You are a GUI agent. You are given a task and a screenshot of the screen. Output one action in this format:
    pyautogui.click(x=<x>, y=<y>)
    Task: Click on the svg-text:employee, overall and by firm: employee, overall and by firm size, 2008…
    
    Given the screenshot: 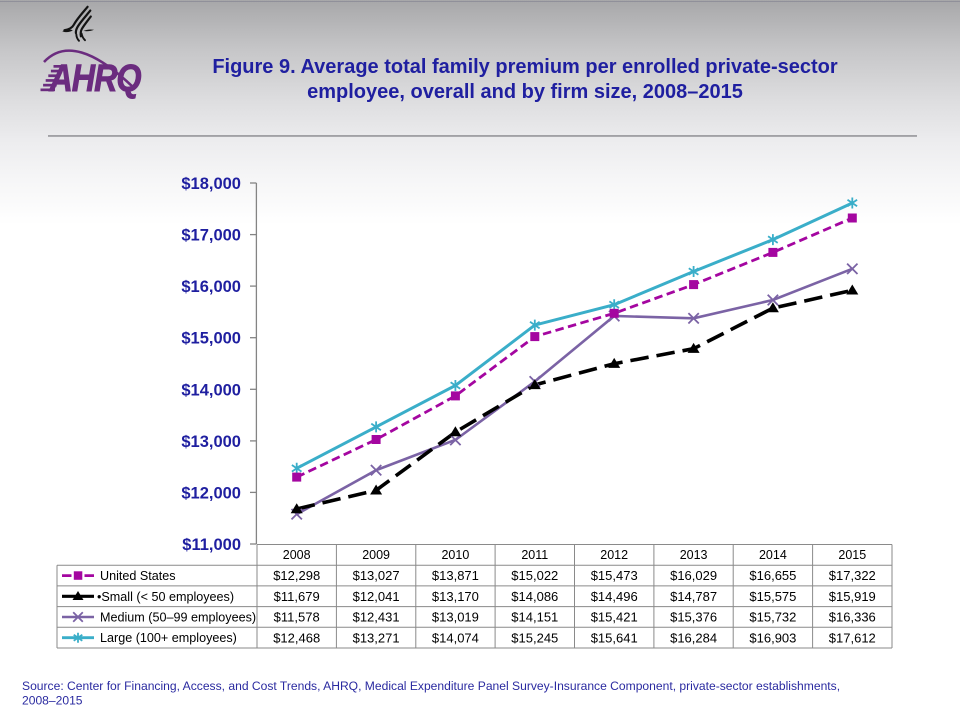 What is the action you would take?
    pyautogui.click(x=525, y=92)
    